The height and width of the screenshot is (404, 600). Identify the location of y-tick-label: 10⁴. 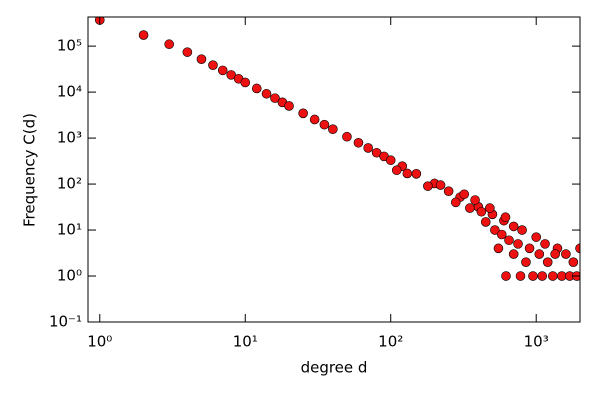
(69, 92).